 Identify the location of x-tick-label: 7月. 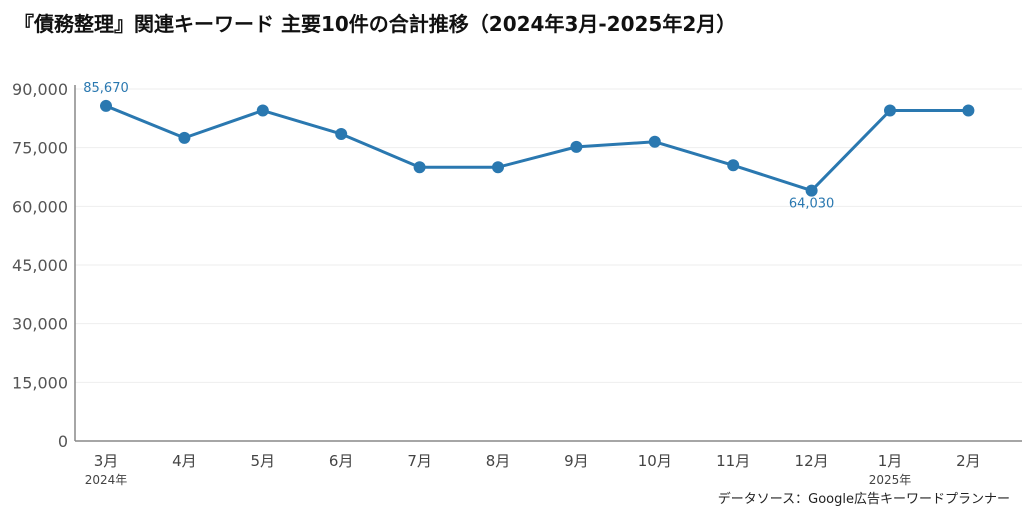
(419, 461).